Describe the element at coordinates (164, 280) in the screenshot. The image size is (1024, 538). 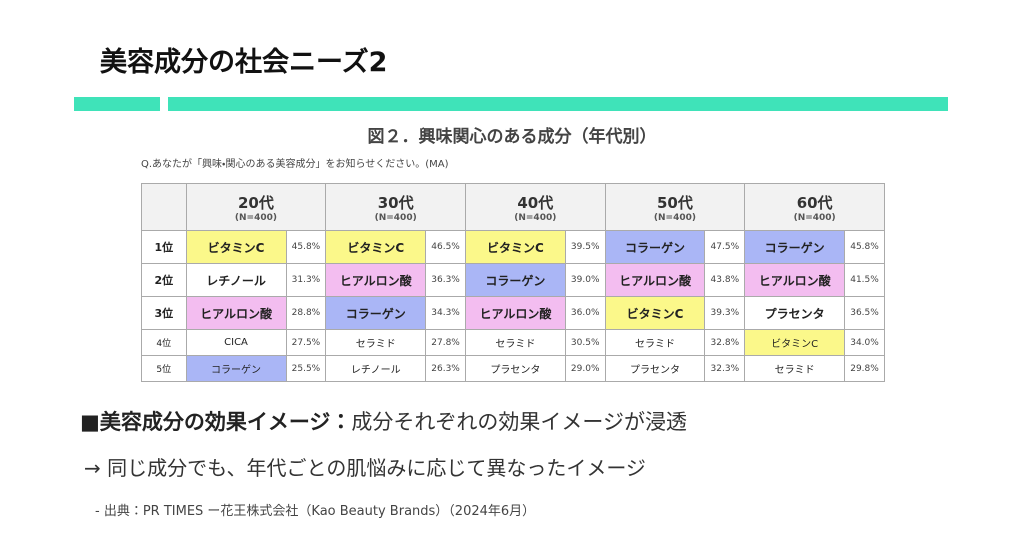
I see `rank-label: 2位` at that location.